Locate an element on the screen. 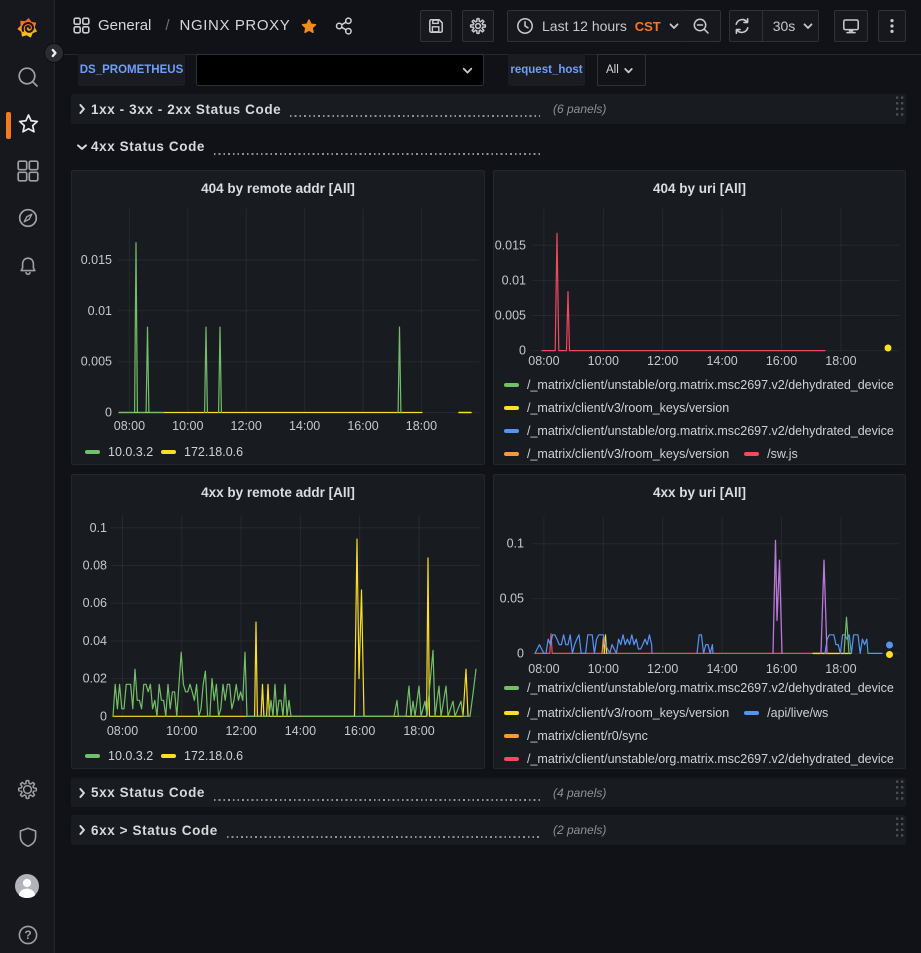  svg-text: 0.05 is located at coordinates (512, 599).